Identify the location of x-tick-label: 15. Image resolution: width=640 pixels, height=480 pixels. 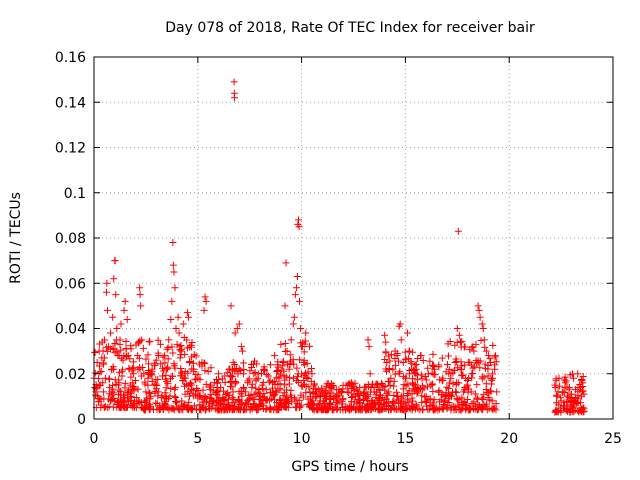
(405, 439).